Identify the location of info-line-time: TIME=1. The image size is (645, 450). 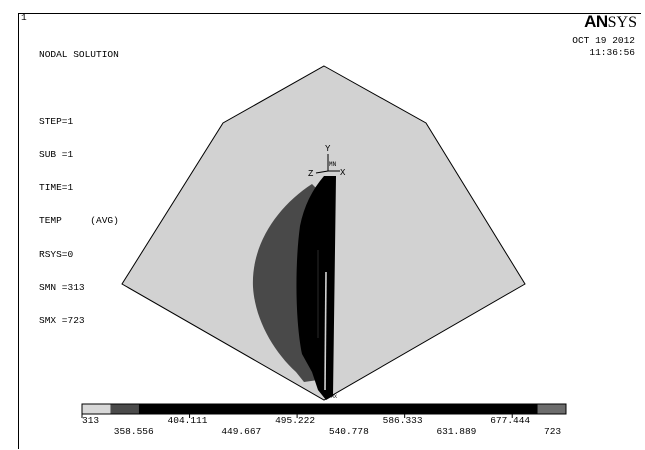
(56, 188).